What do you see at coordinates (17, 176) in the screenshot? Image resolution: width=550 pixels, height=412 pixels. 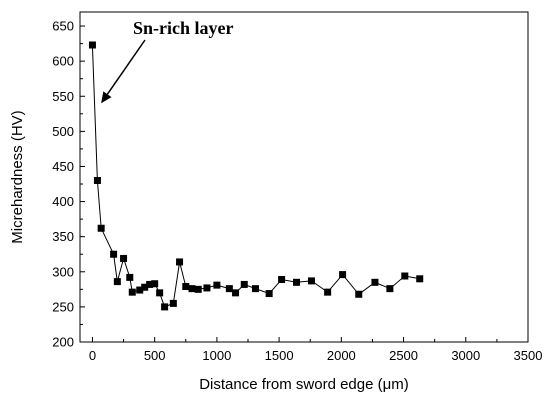 I see `y-axis-title: Micrehardness (HV)` at bounding box center [17, 176].